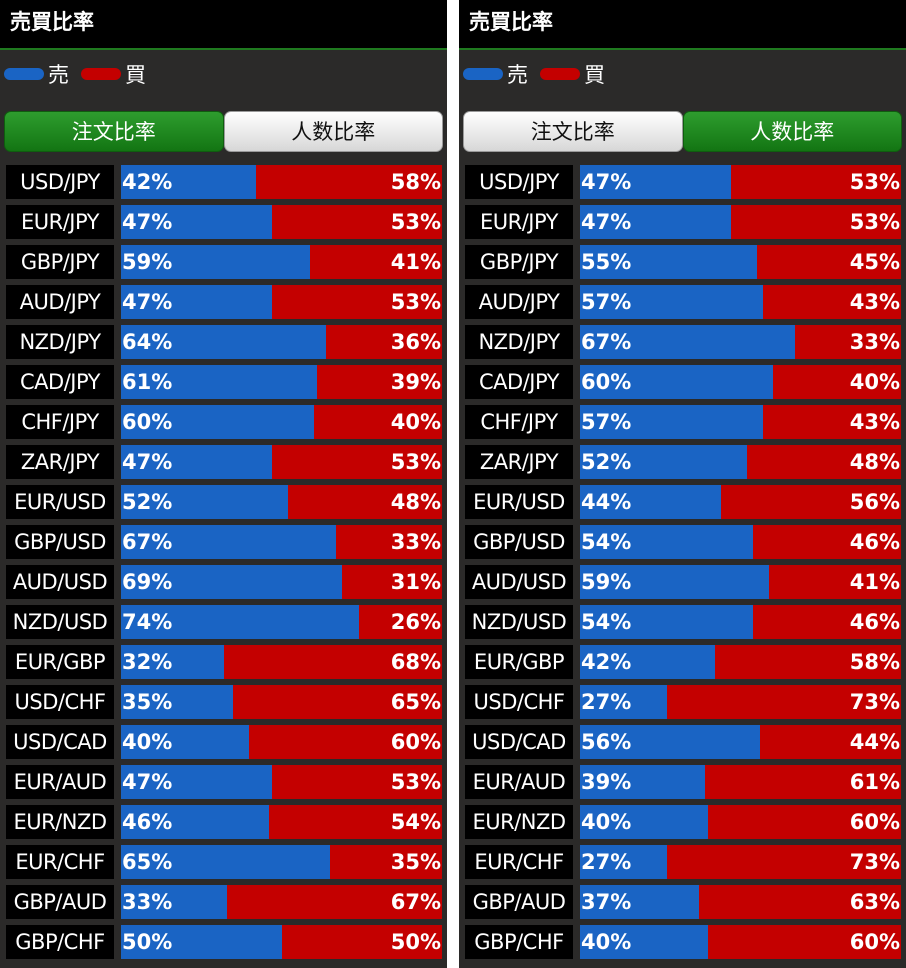  I want to click on ratio-row: USD/CHF 27% 73%, so click(685, 702).